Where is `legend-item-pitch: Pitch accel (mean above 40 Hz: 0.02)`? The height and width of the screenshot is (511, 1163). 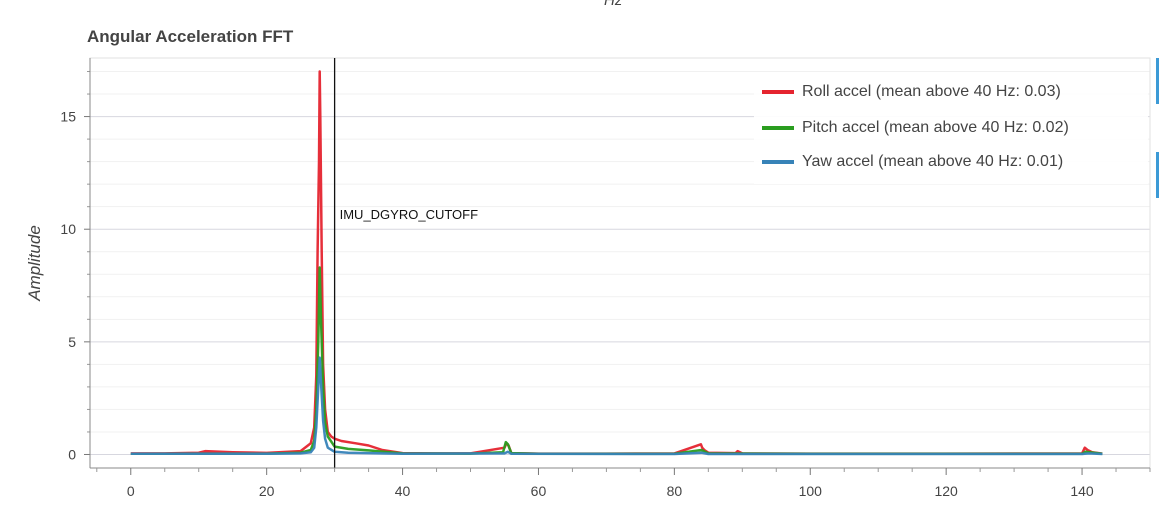 legend-item-pitch: Pitch accel (mean above 40 Hz: 0.02) is located at coordinates (915, 128).